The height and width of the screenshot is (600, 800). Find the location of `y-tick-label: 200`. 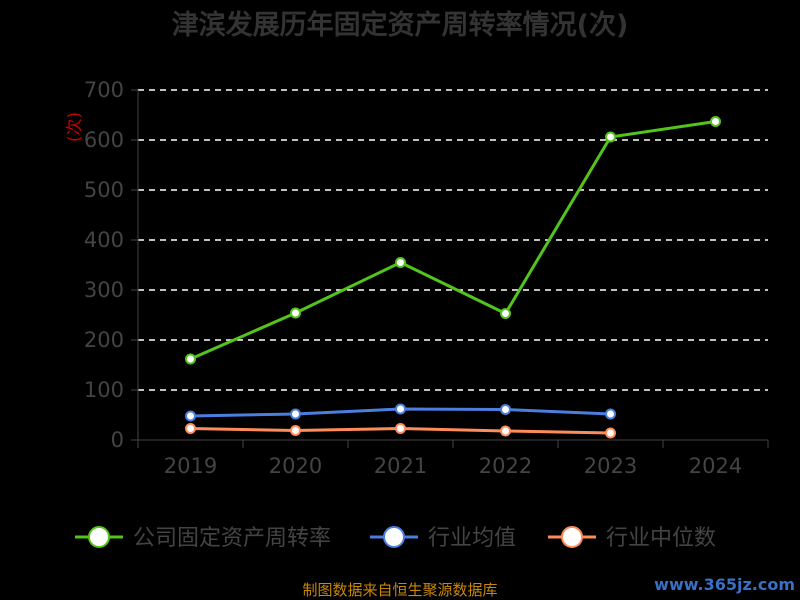

y-tick-label: 200 is located at coordinates (104, 340).